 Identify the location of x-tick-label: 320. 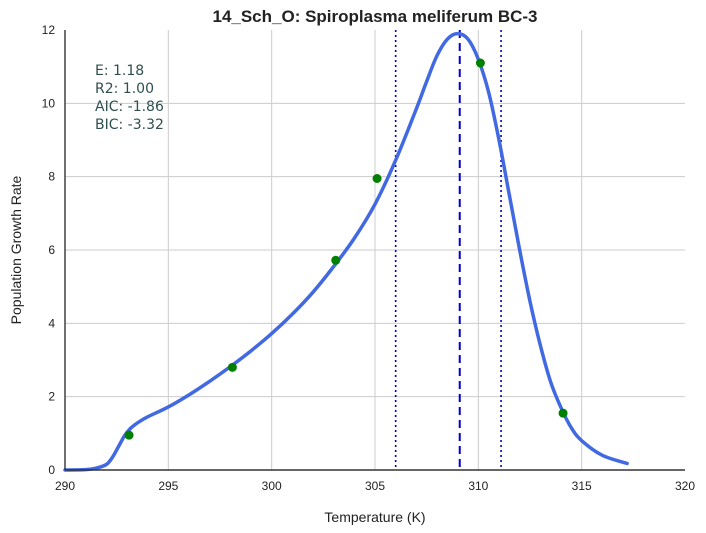
(685, 486).